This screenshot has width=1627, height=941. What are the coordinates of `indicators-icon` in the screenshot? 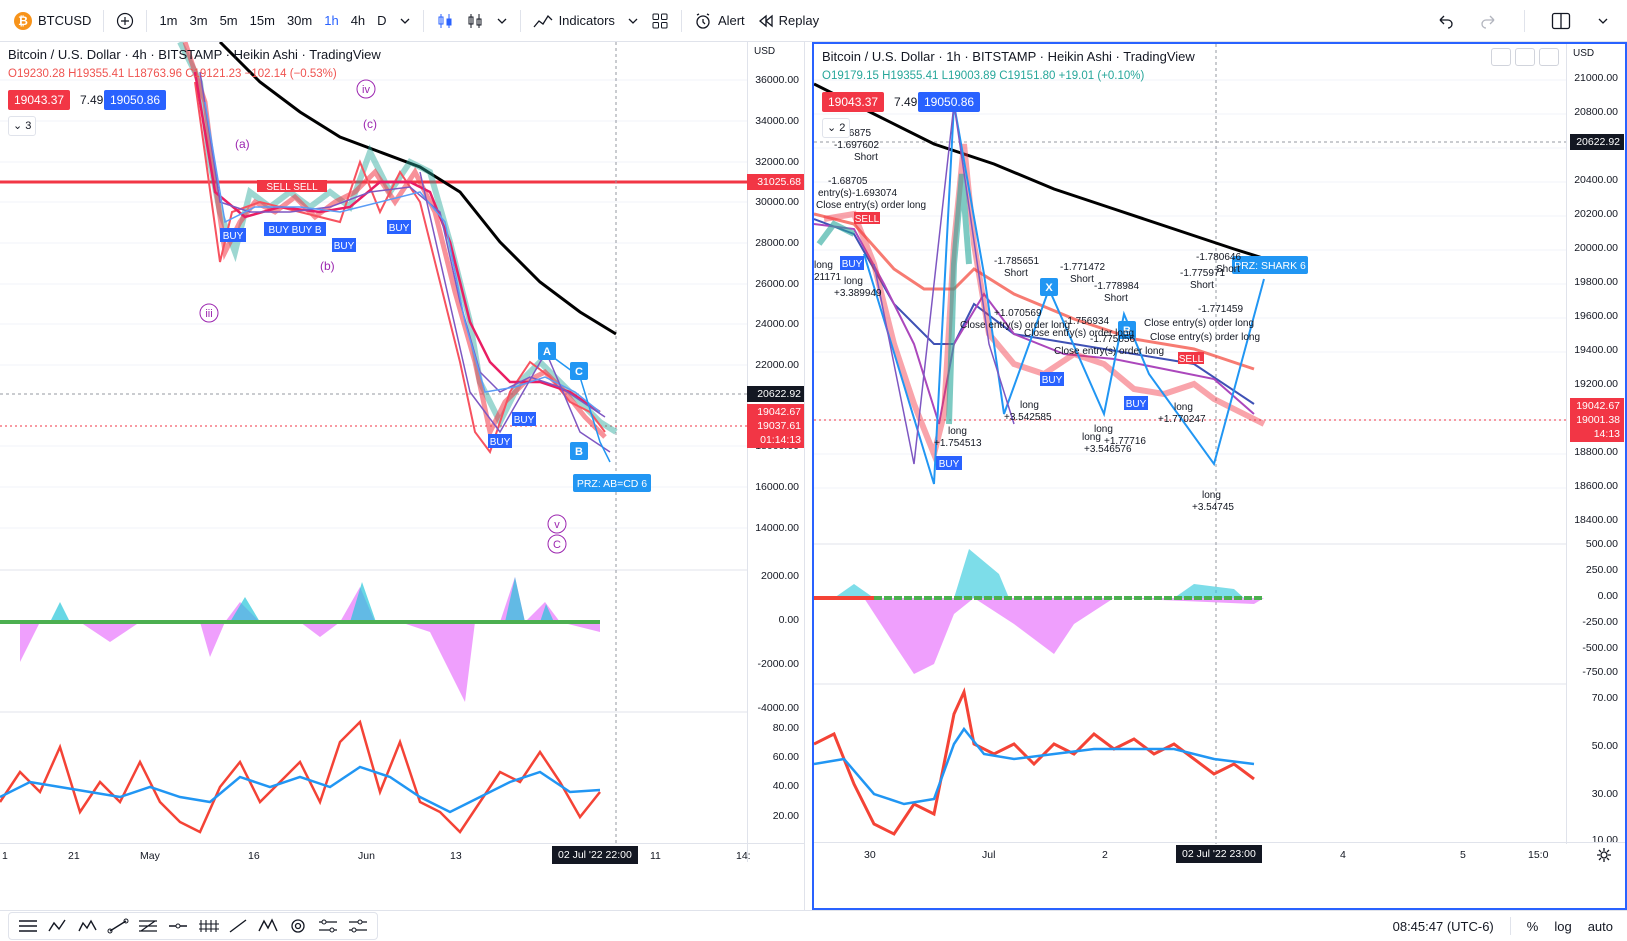 It's located at (543, 20).